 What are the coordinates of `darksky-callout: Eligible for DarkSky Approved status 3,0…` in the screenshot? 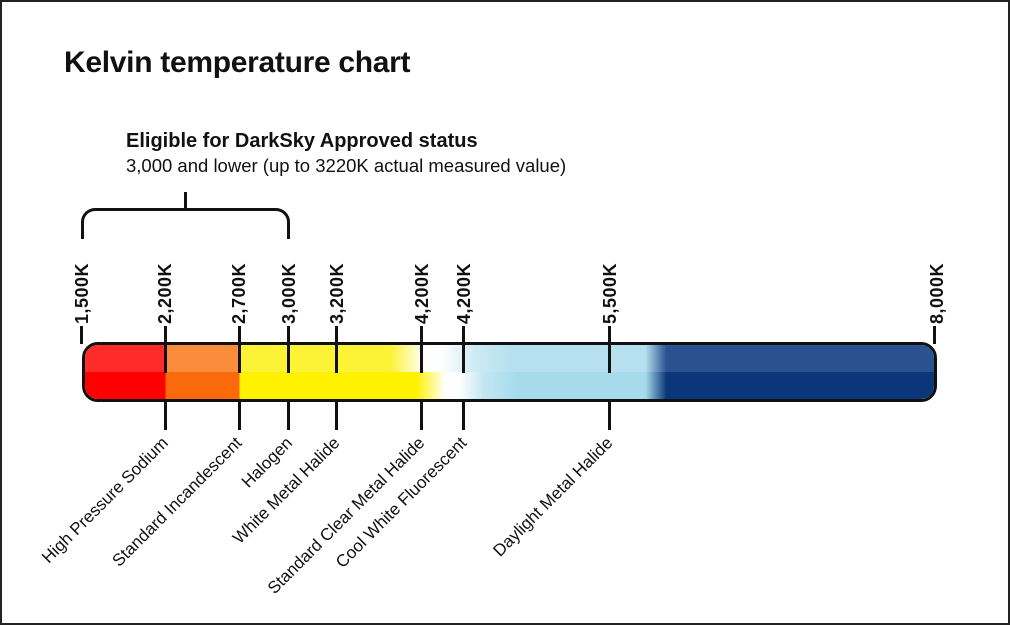 It's located at (346, 153).